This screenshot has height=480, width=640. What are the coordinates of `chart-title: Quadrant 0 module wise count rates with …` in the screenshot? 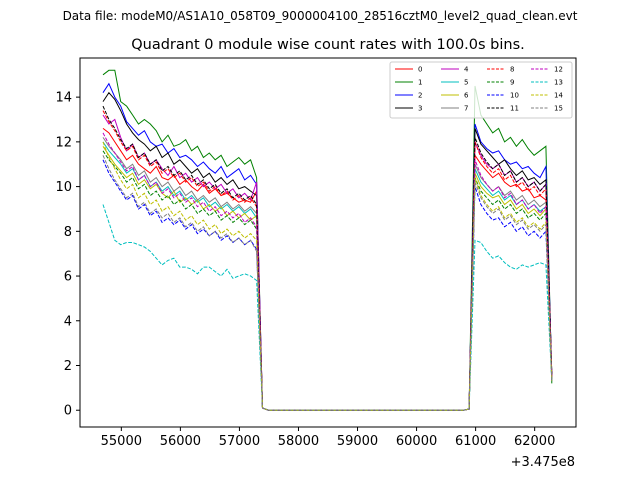 It's located at (328, 45).